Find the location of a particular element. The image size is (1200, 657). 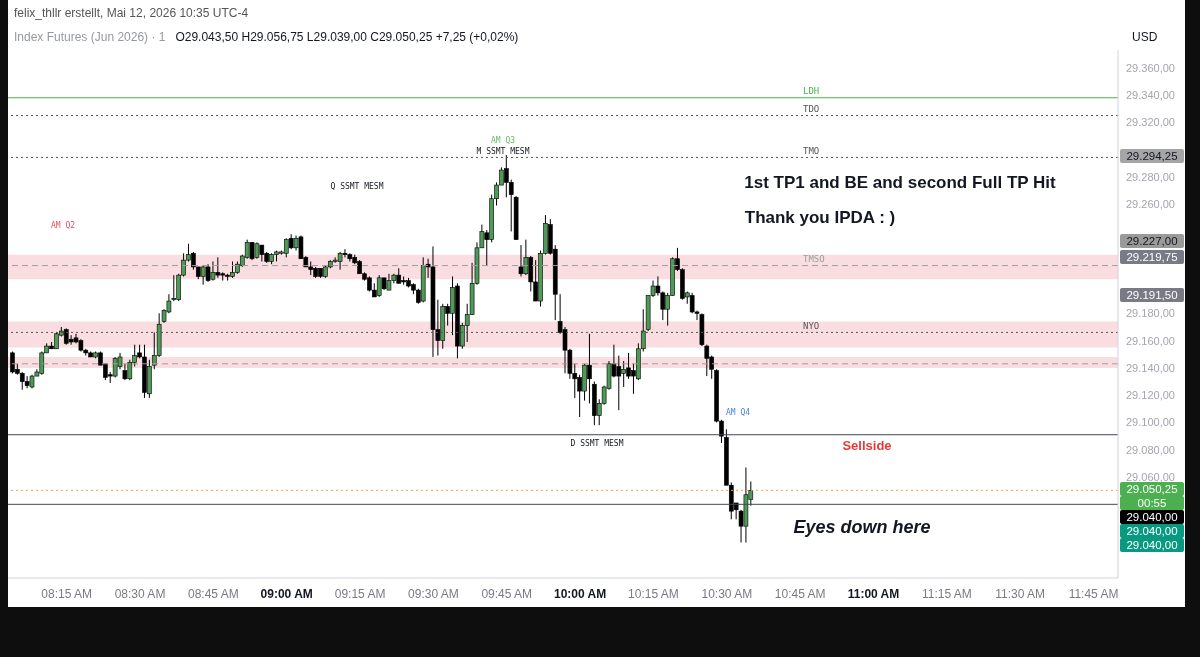

y-tick-label: 29.080,00 is located at coordinates (1150, 449).